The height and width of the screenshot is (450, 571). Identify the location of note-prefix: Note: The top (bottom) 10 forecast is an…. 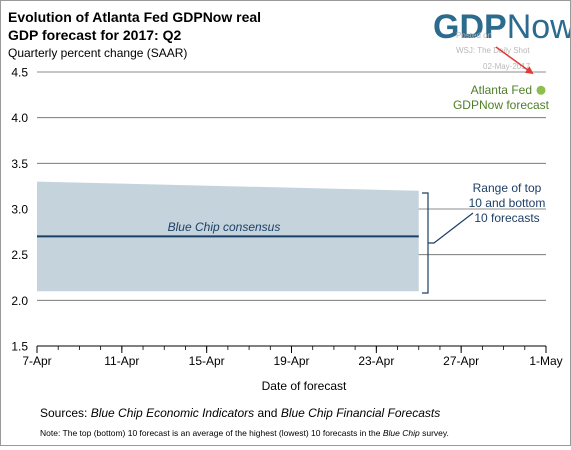
(211, 433).